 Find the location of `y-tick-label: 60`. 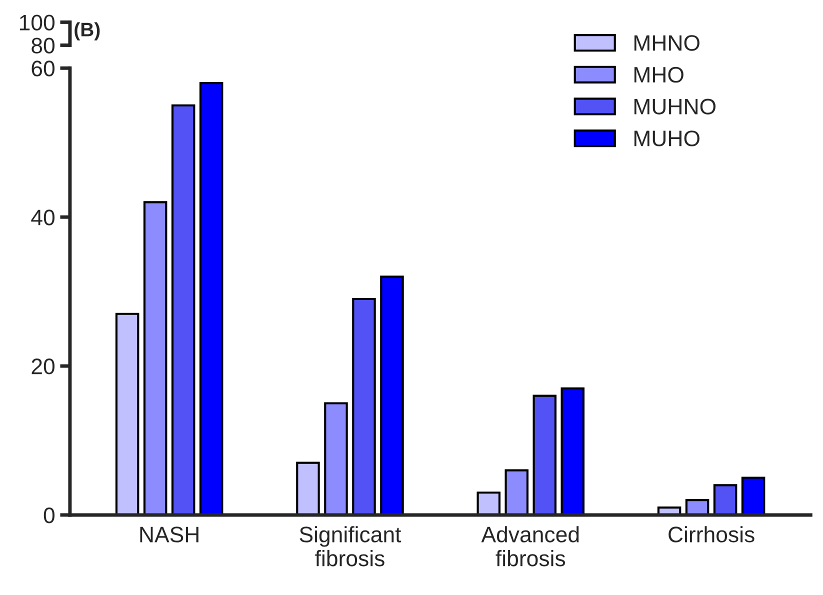

y-tick-label: 60 is located at coordinates (43, 68).